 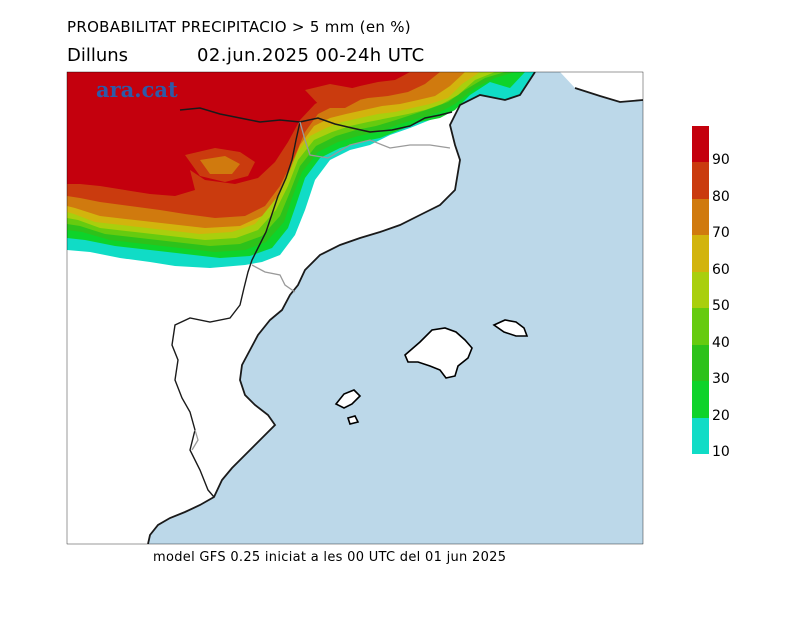 What do you see at coordinates (98, 55) in the screenshot?
I see `day-label: Dilluns` at bounding box center [98, 55].